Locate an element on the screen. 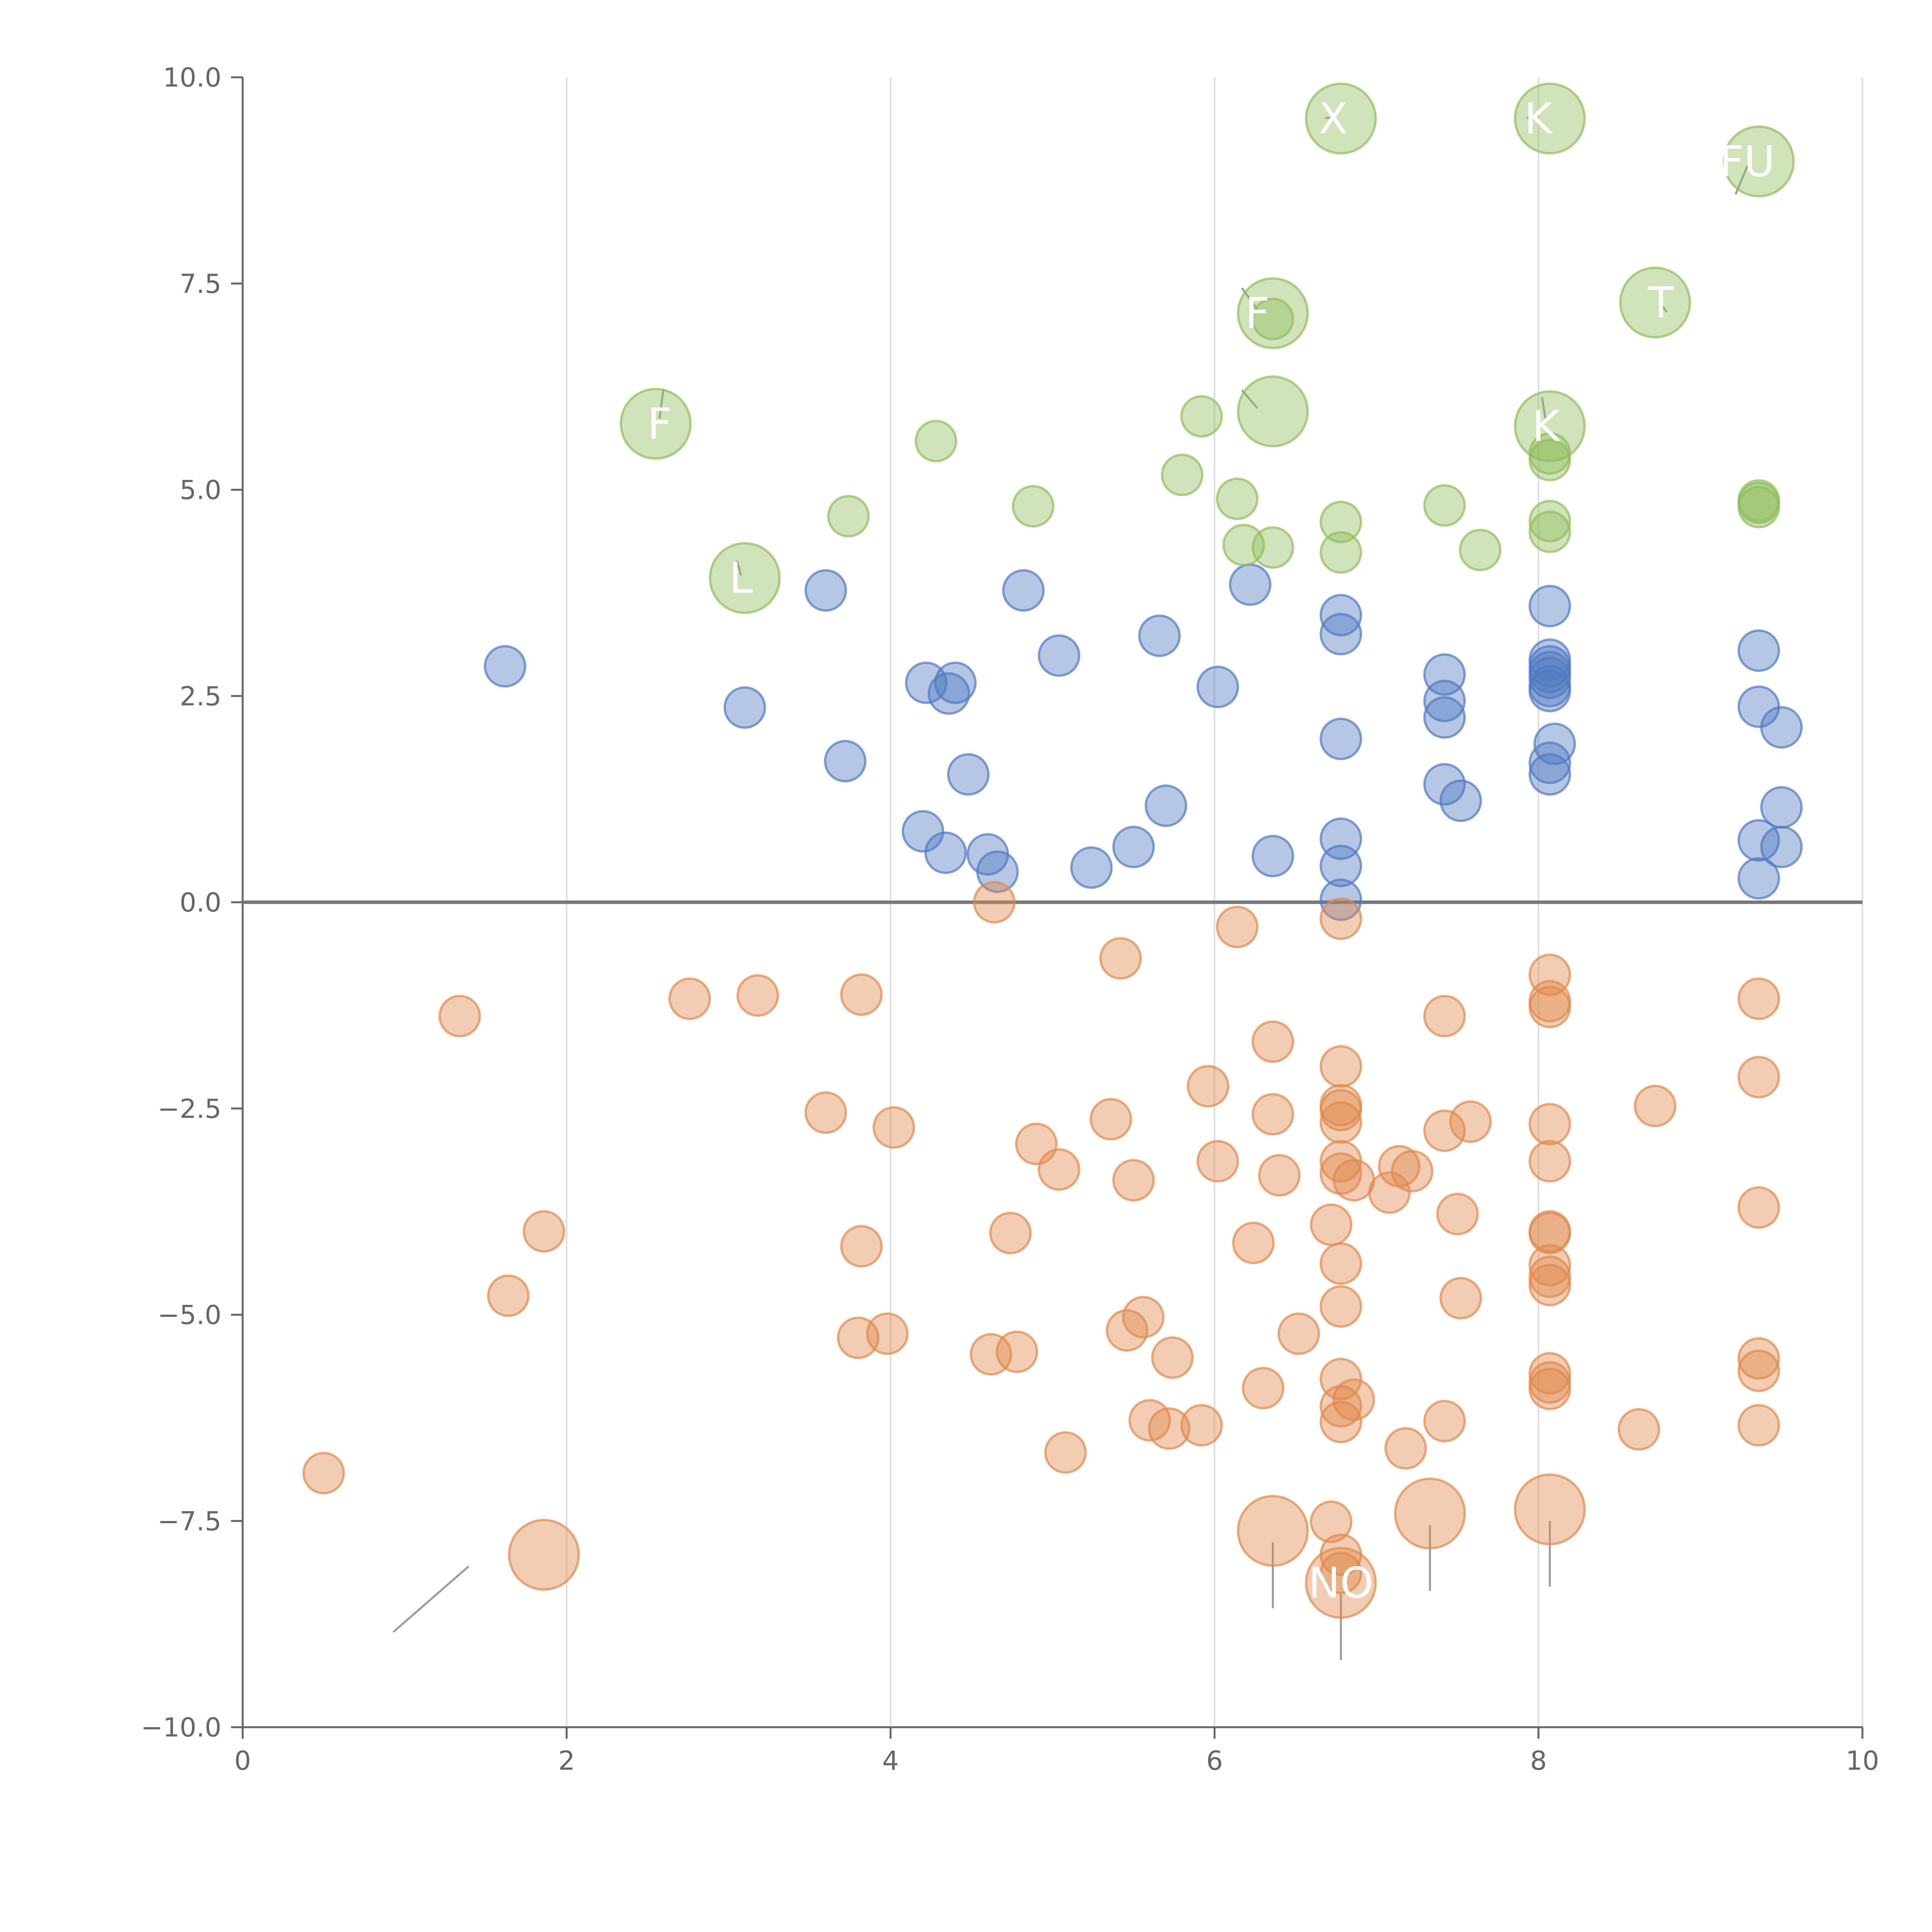  y-tick-label-6: 5.0 is located at coordinates (200, 491).